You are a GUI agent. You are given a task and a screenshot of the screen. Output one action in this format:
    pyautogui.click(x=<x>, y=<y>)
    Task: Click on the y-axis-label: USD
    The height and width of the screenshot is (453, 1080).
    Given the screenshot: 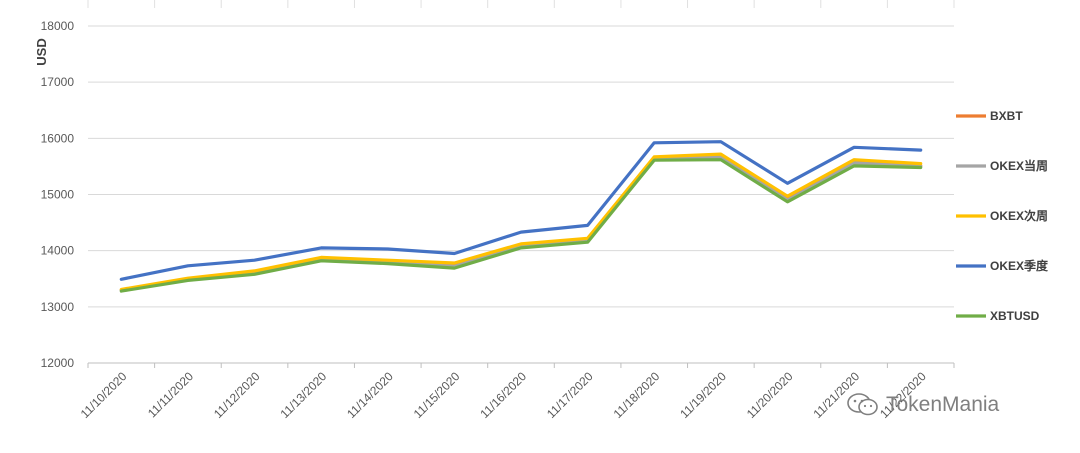 What is the action you would take?
    pyautogui.click(x=41, y=51)
    